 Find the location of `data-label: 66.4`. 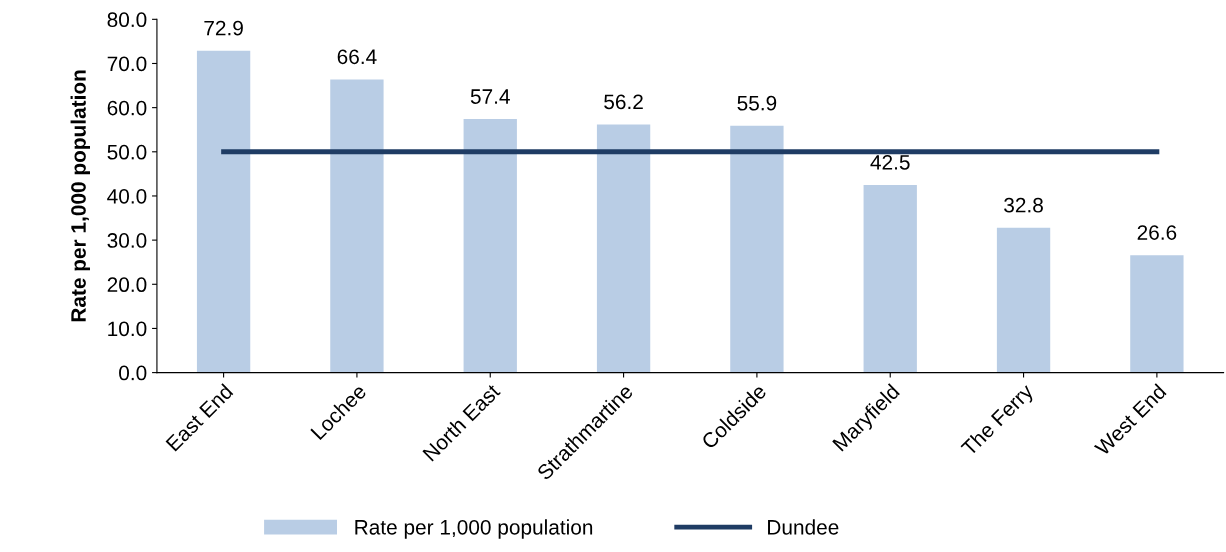

data-label: 66.4 is located at coordinates (357, 57).